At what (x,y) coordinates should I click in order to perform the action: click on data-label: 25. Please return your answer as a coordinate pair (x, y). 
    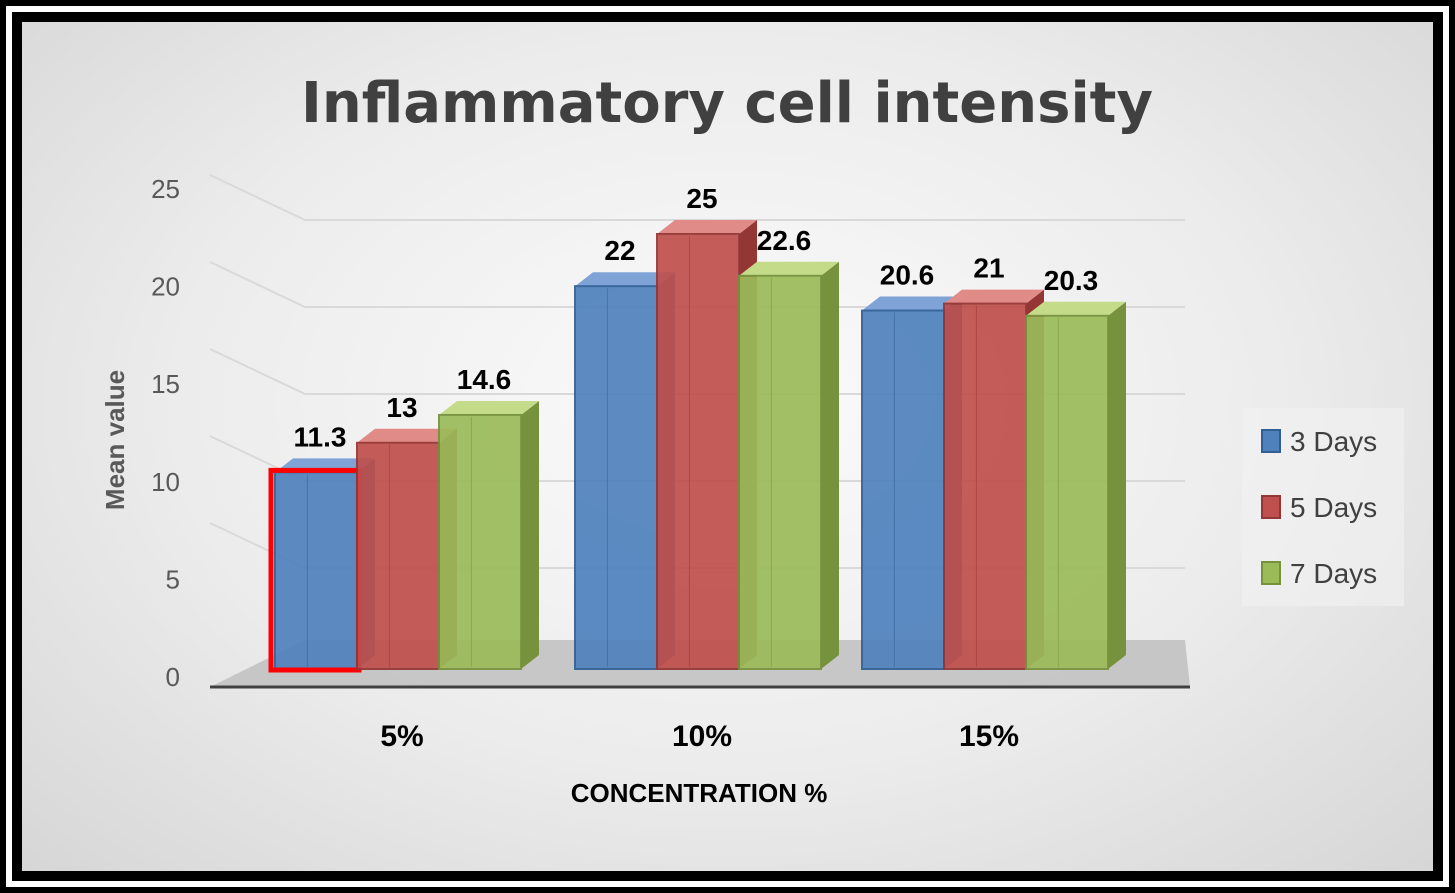
    Looking at the image, I should click on (701, 198).